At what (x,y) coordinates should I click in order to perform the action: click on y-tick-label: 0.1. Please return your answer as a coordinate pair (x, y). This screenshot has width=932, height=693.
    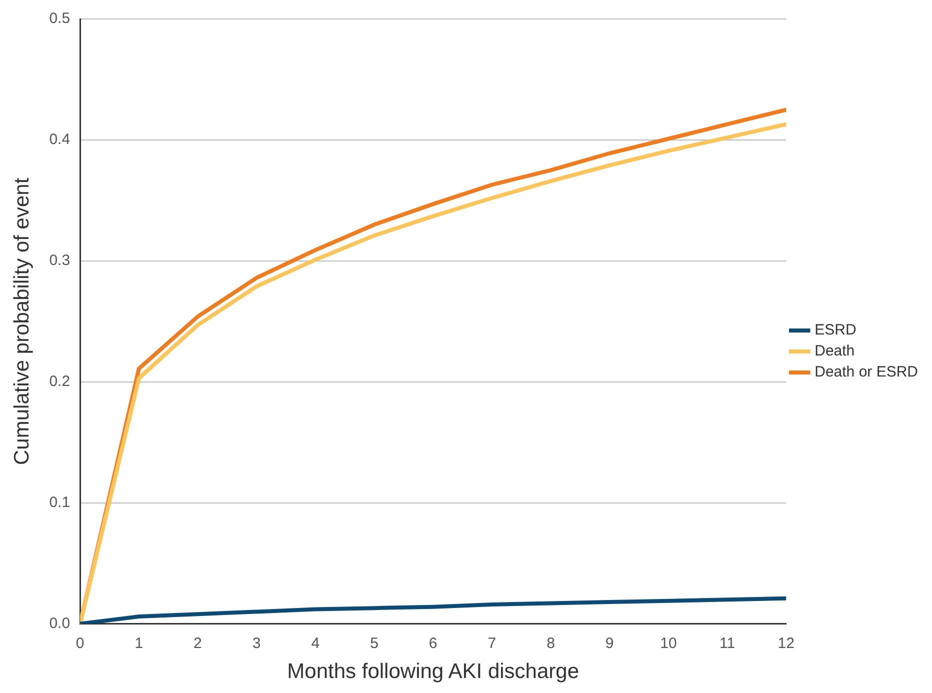
    Looking at the image, I should click on (59, 502).